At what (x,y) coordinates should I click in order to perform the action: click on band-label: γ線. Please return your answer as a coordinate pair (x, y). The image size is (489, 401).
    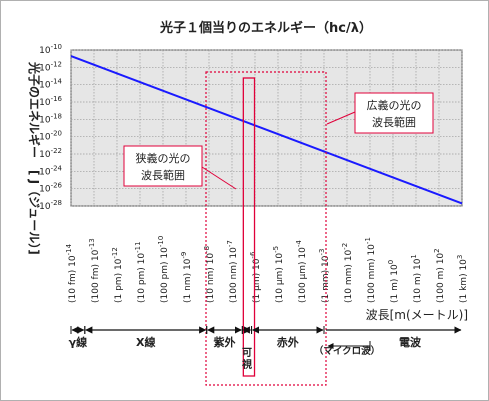
    Looking at the image, I should click on (78, 342).